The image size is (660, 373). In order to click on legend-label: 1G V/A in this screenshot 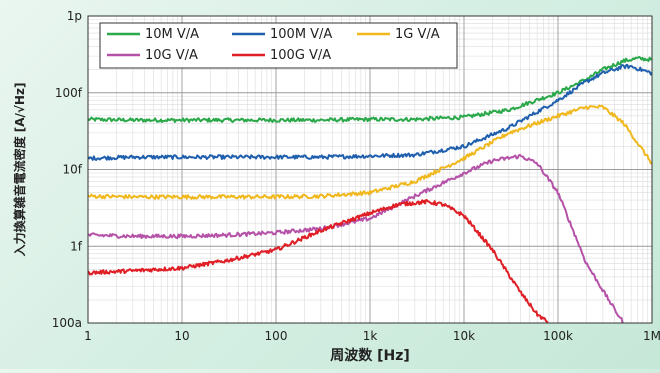, I will do `click(417, 34)`.